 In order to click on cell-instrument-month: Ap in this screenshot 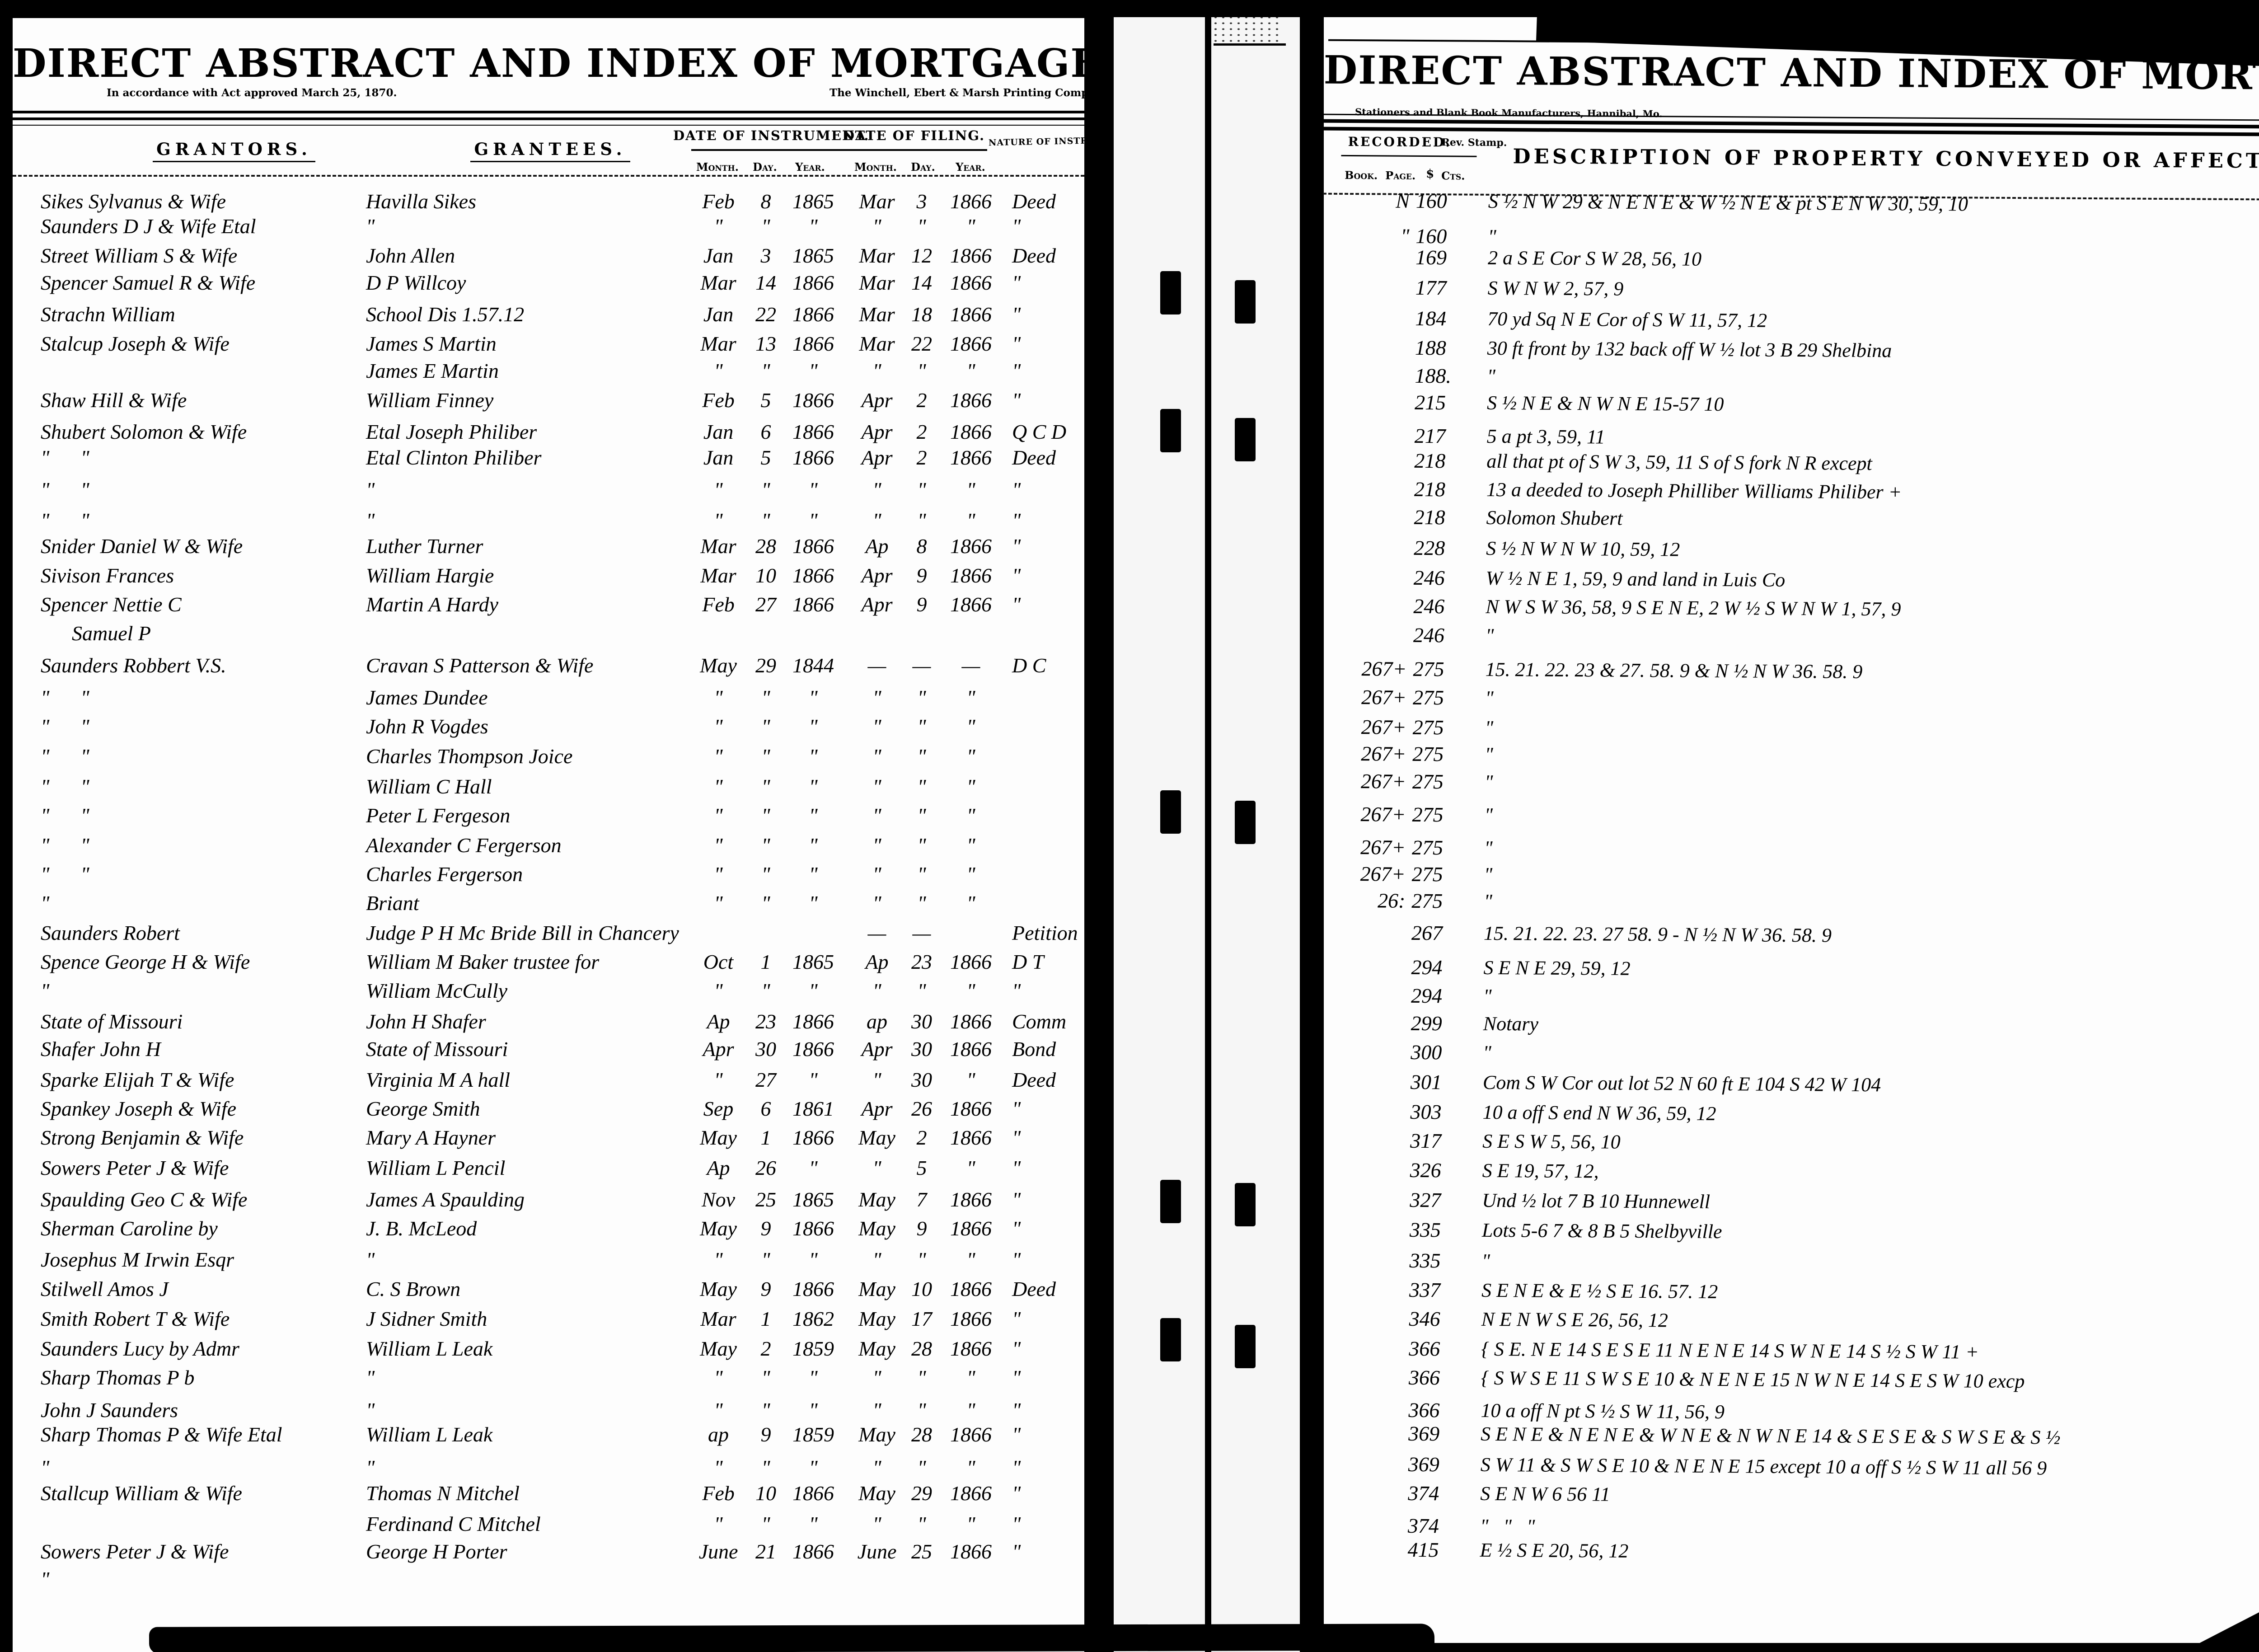, I will do `click(718, 1167)`.